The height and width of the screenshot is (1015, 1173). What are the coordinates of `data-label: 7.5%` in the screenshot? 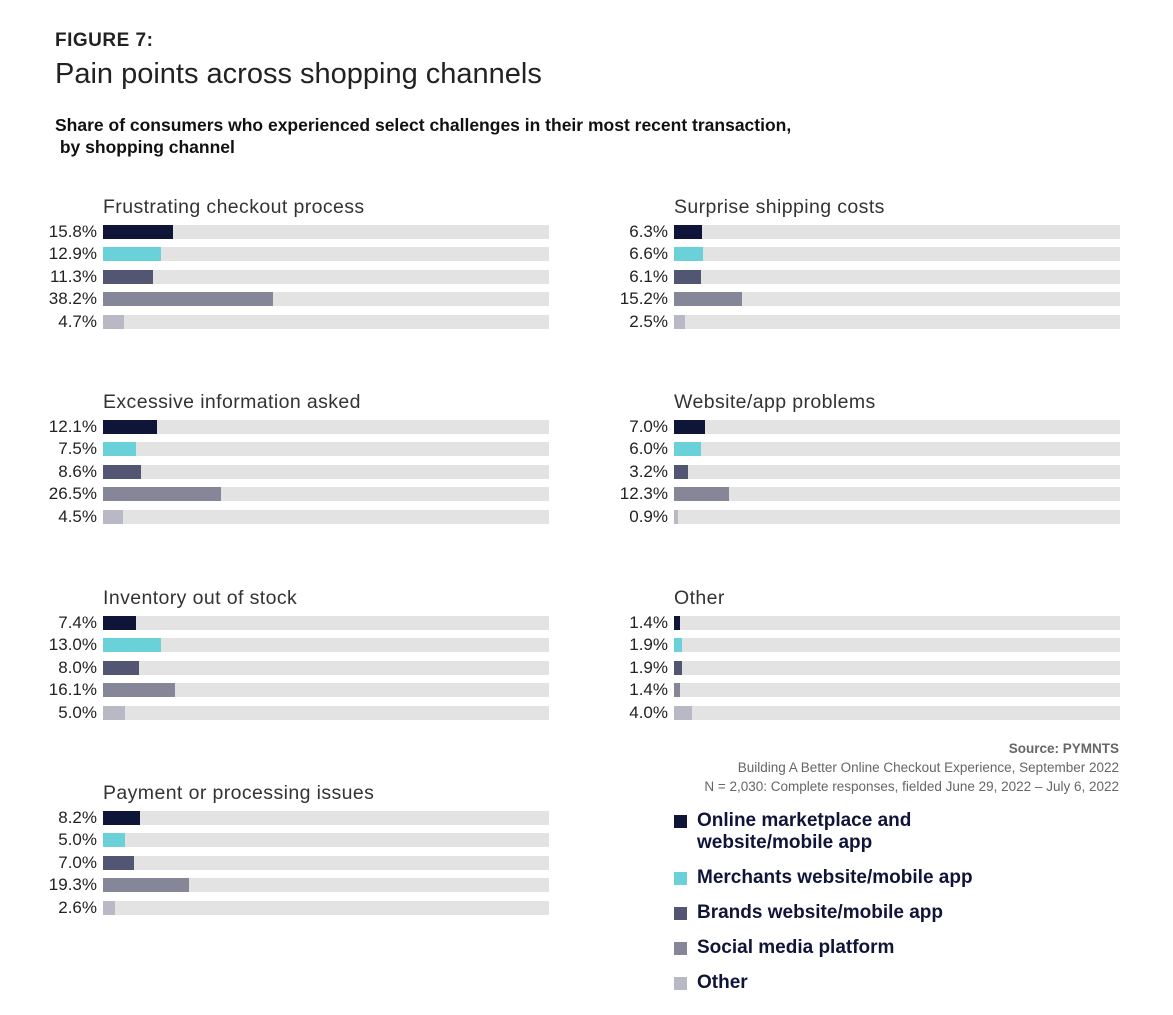 It's located at (77, 449).